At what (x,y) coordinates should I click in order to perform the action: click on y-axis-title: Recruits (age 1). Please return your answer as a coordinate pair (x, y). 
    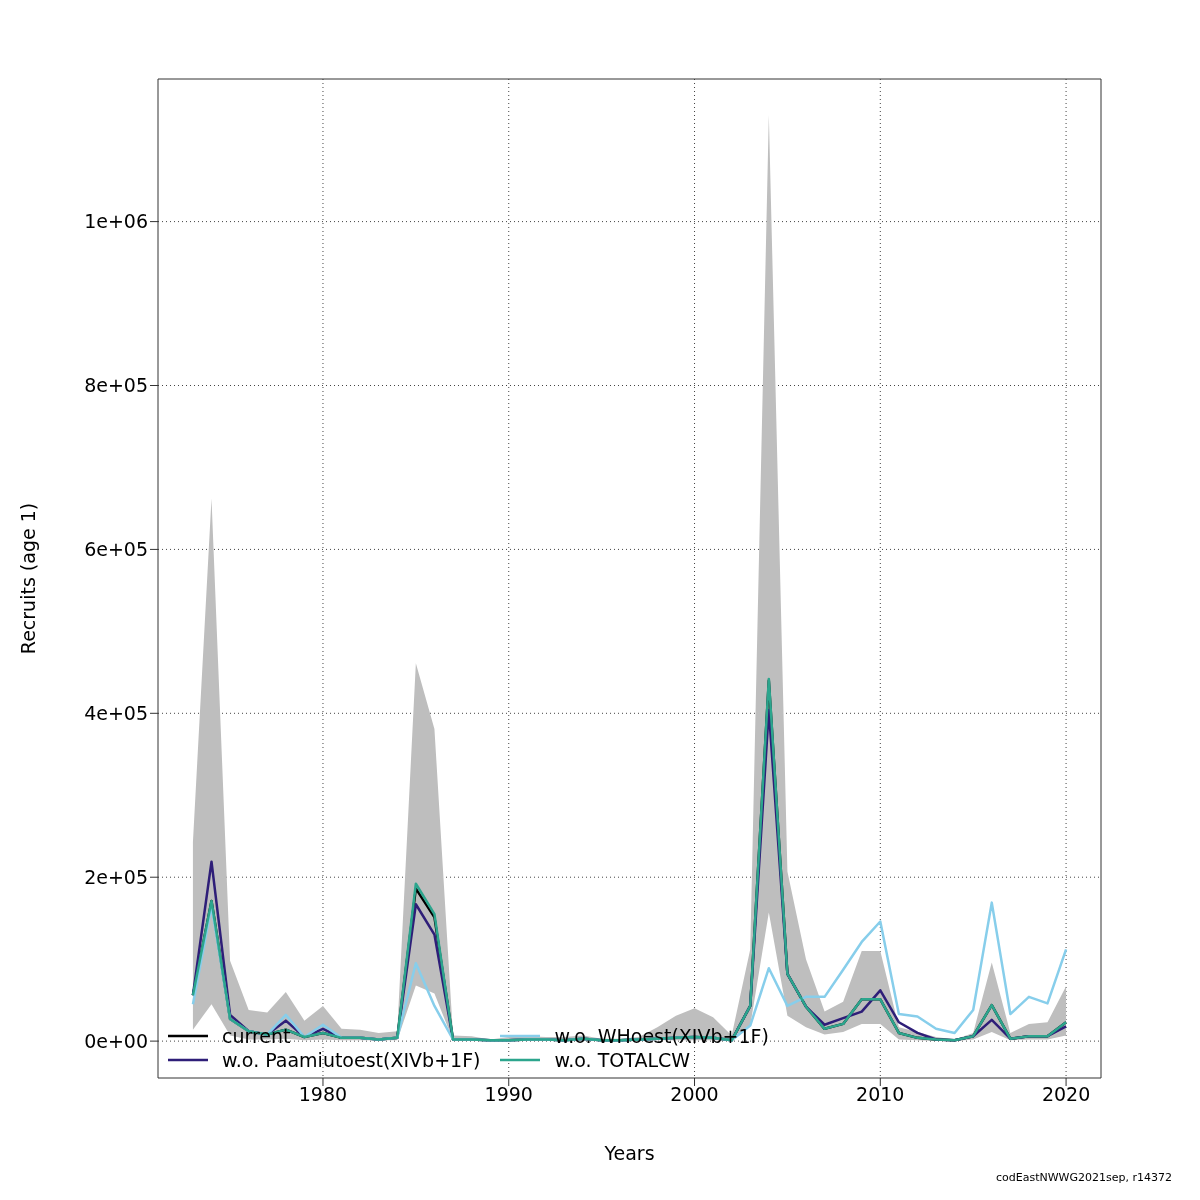
    Looking at the image, I should click on (27, 578).